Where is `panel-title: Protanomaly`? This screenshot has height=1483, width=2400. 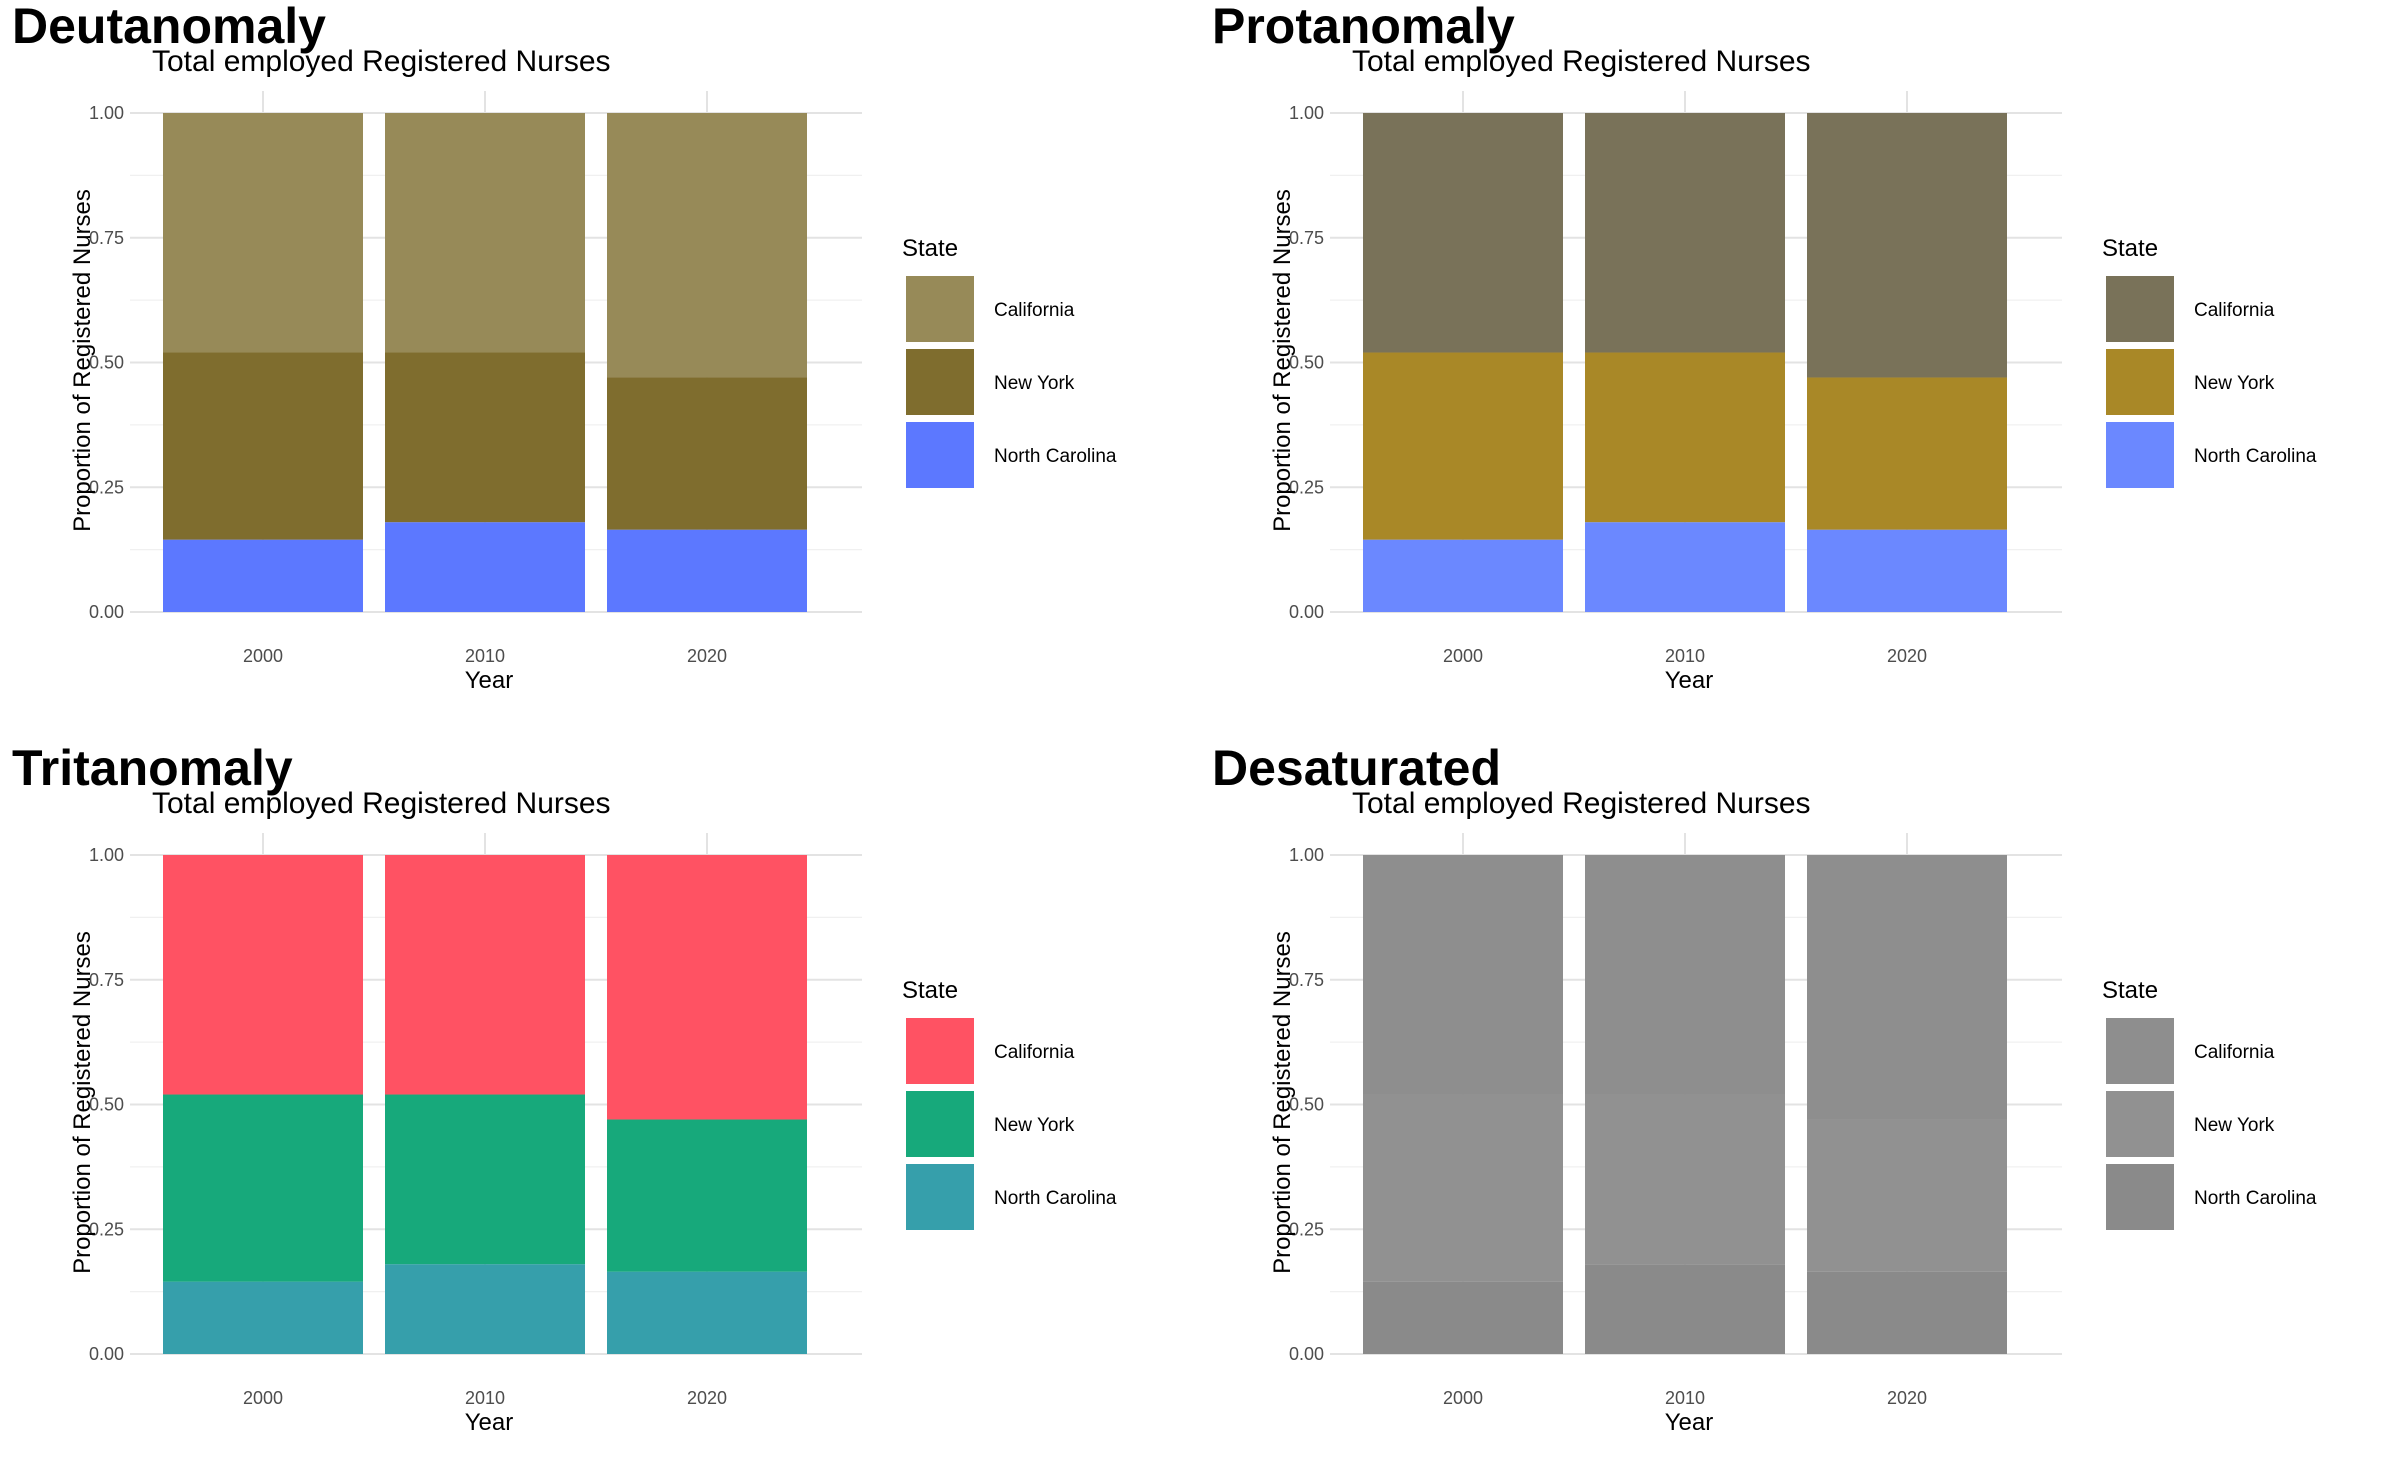 panel-title: Protanomaly is located at coordinates (1363, 27).